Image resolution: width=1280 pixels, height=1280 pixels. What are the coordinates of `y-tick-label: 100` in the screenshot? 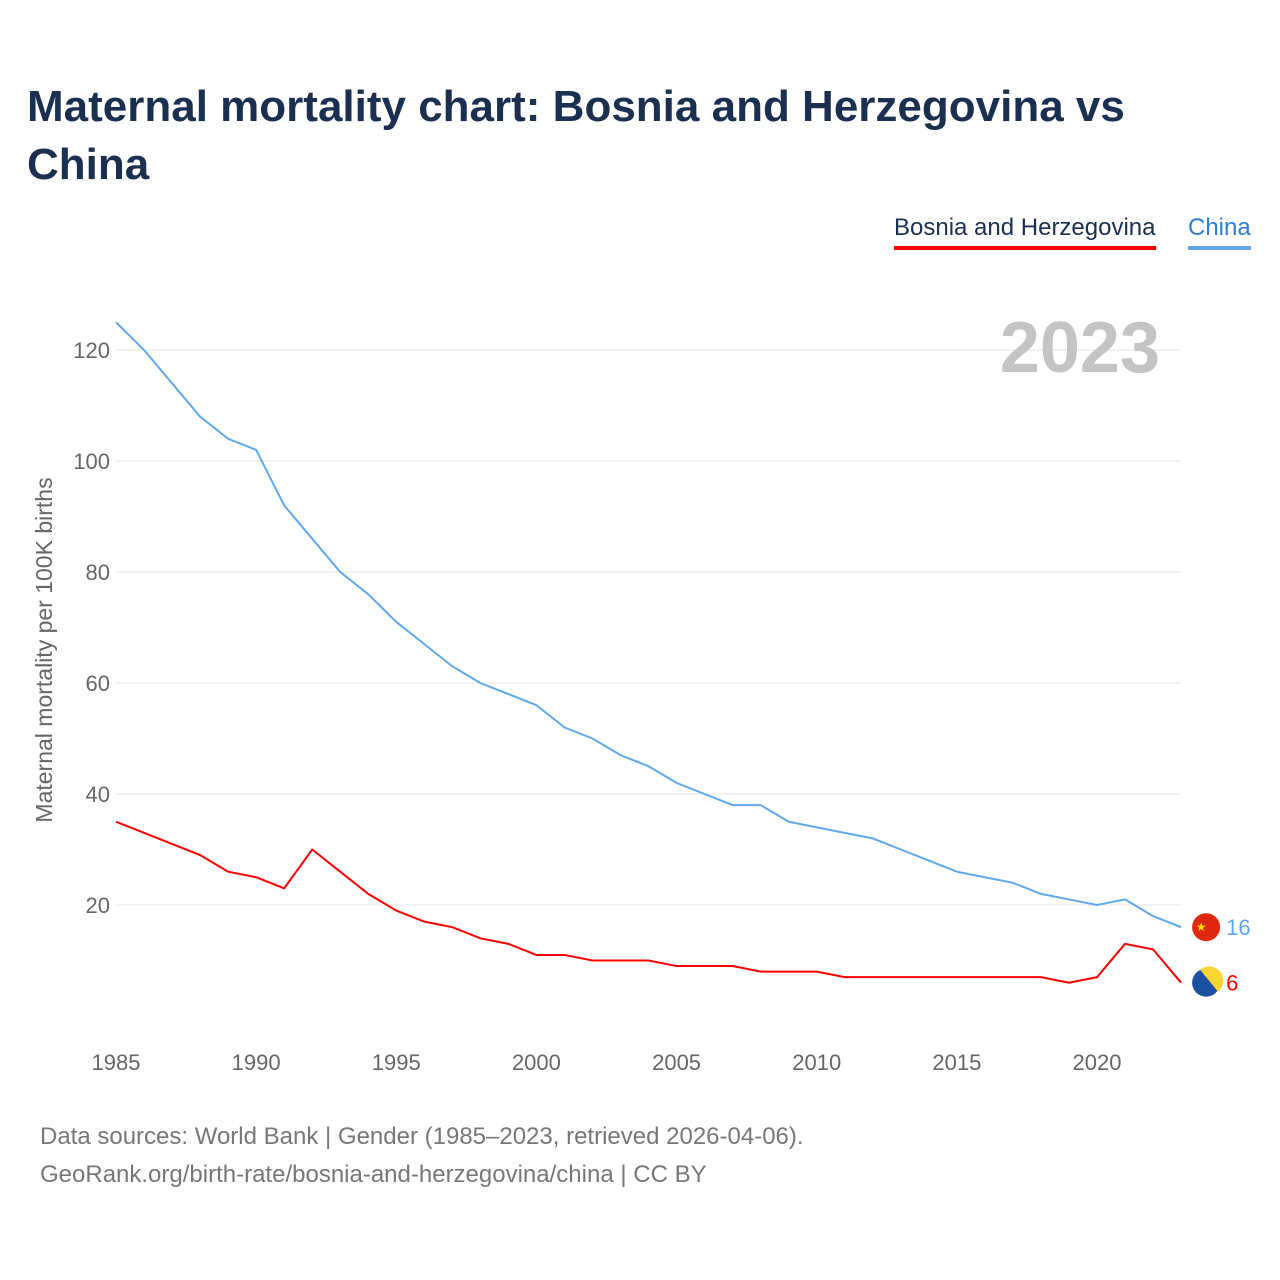 It's located at (91, 461).